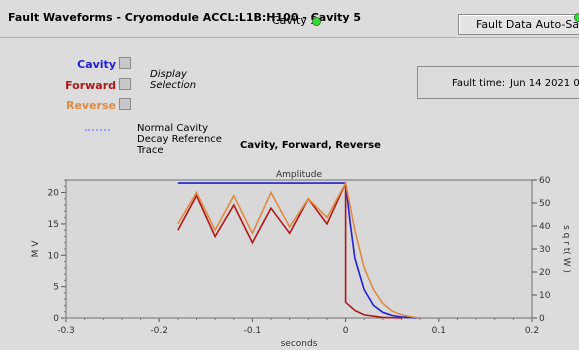 The width and height of the screenshot is (579, 350). What do you see at coordinates (36, 249) in the screenshot?
I see `y-axis-label: M V` at bounding box center [36, 249].